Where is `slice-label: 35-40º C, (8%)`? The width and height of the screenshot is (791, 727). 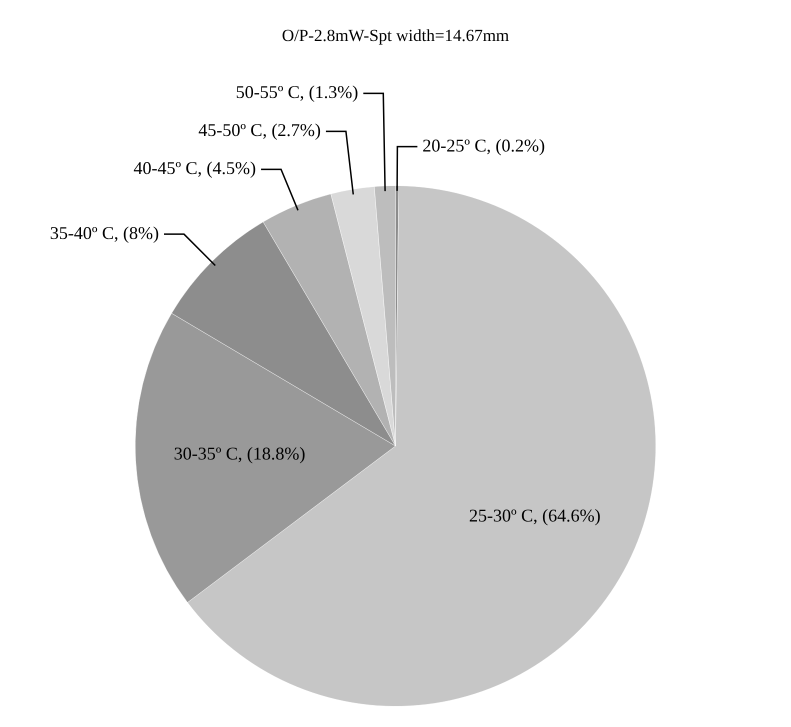
slice-label: 35-40º C, (8%) is located at coordinates (104, 232).